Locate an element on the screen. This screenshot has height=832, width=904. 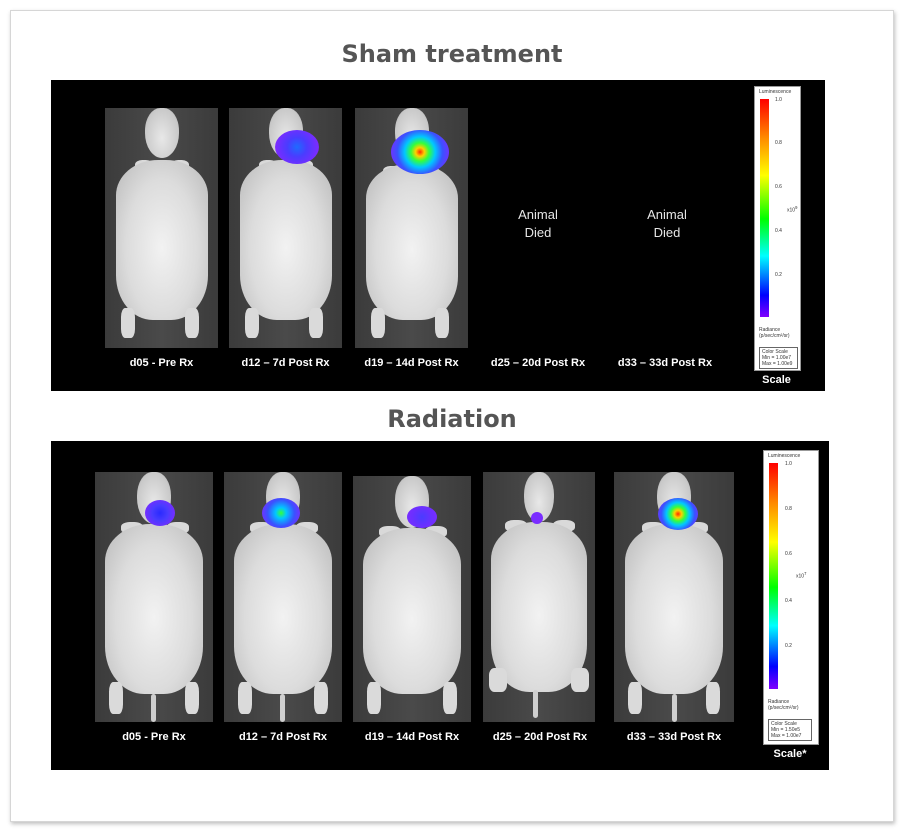
animal-died-label-d25: Animal Died is located at coordinates (538, 223).